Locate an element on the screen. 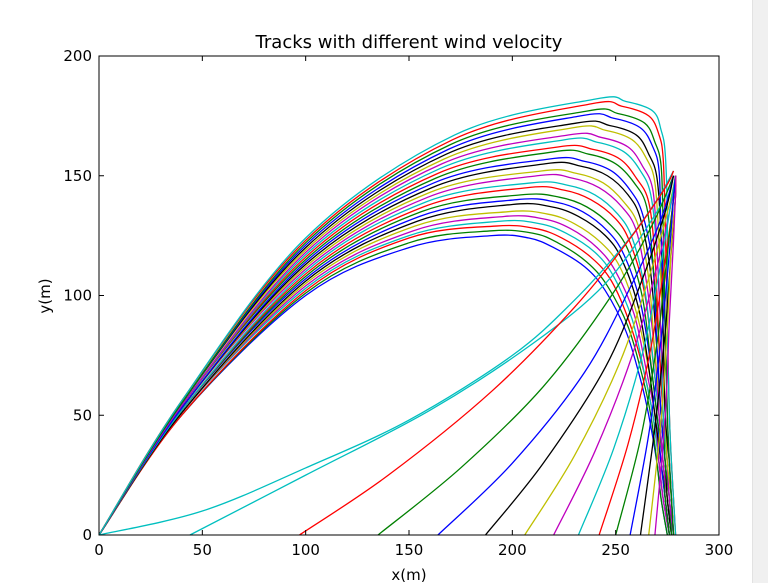 This screenshot has height=583, width=768. y-tick-label-0: 0 is located at coordinates (87, 535).